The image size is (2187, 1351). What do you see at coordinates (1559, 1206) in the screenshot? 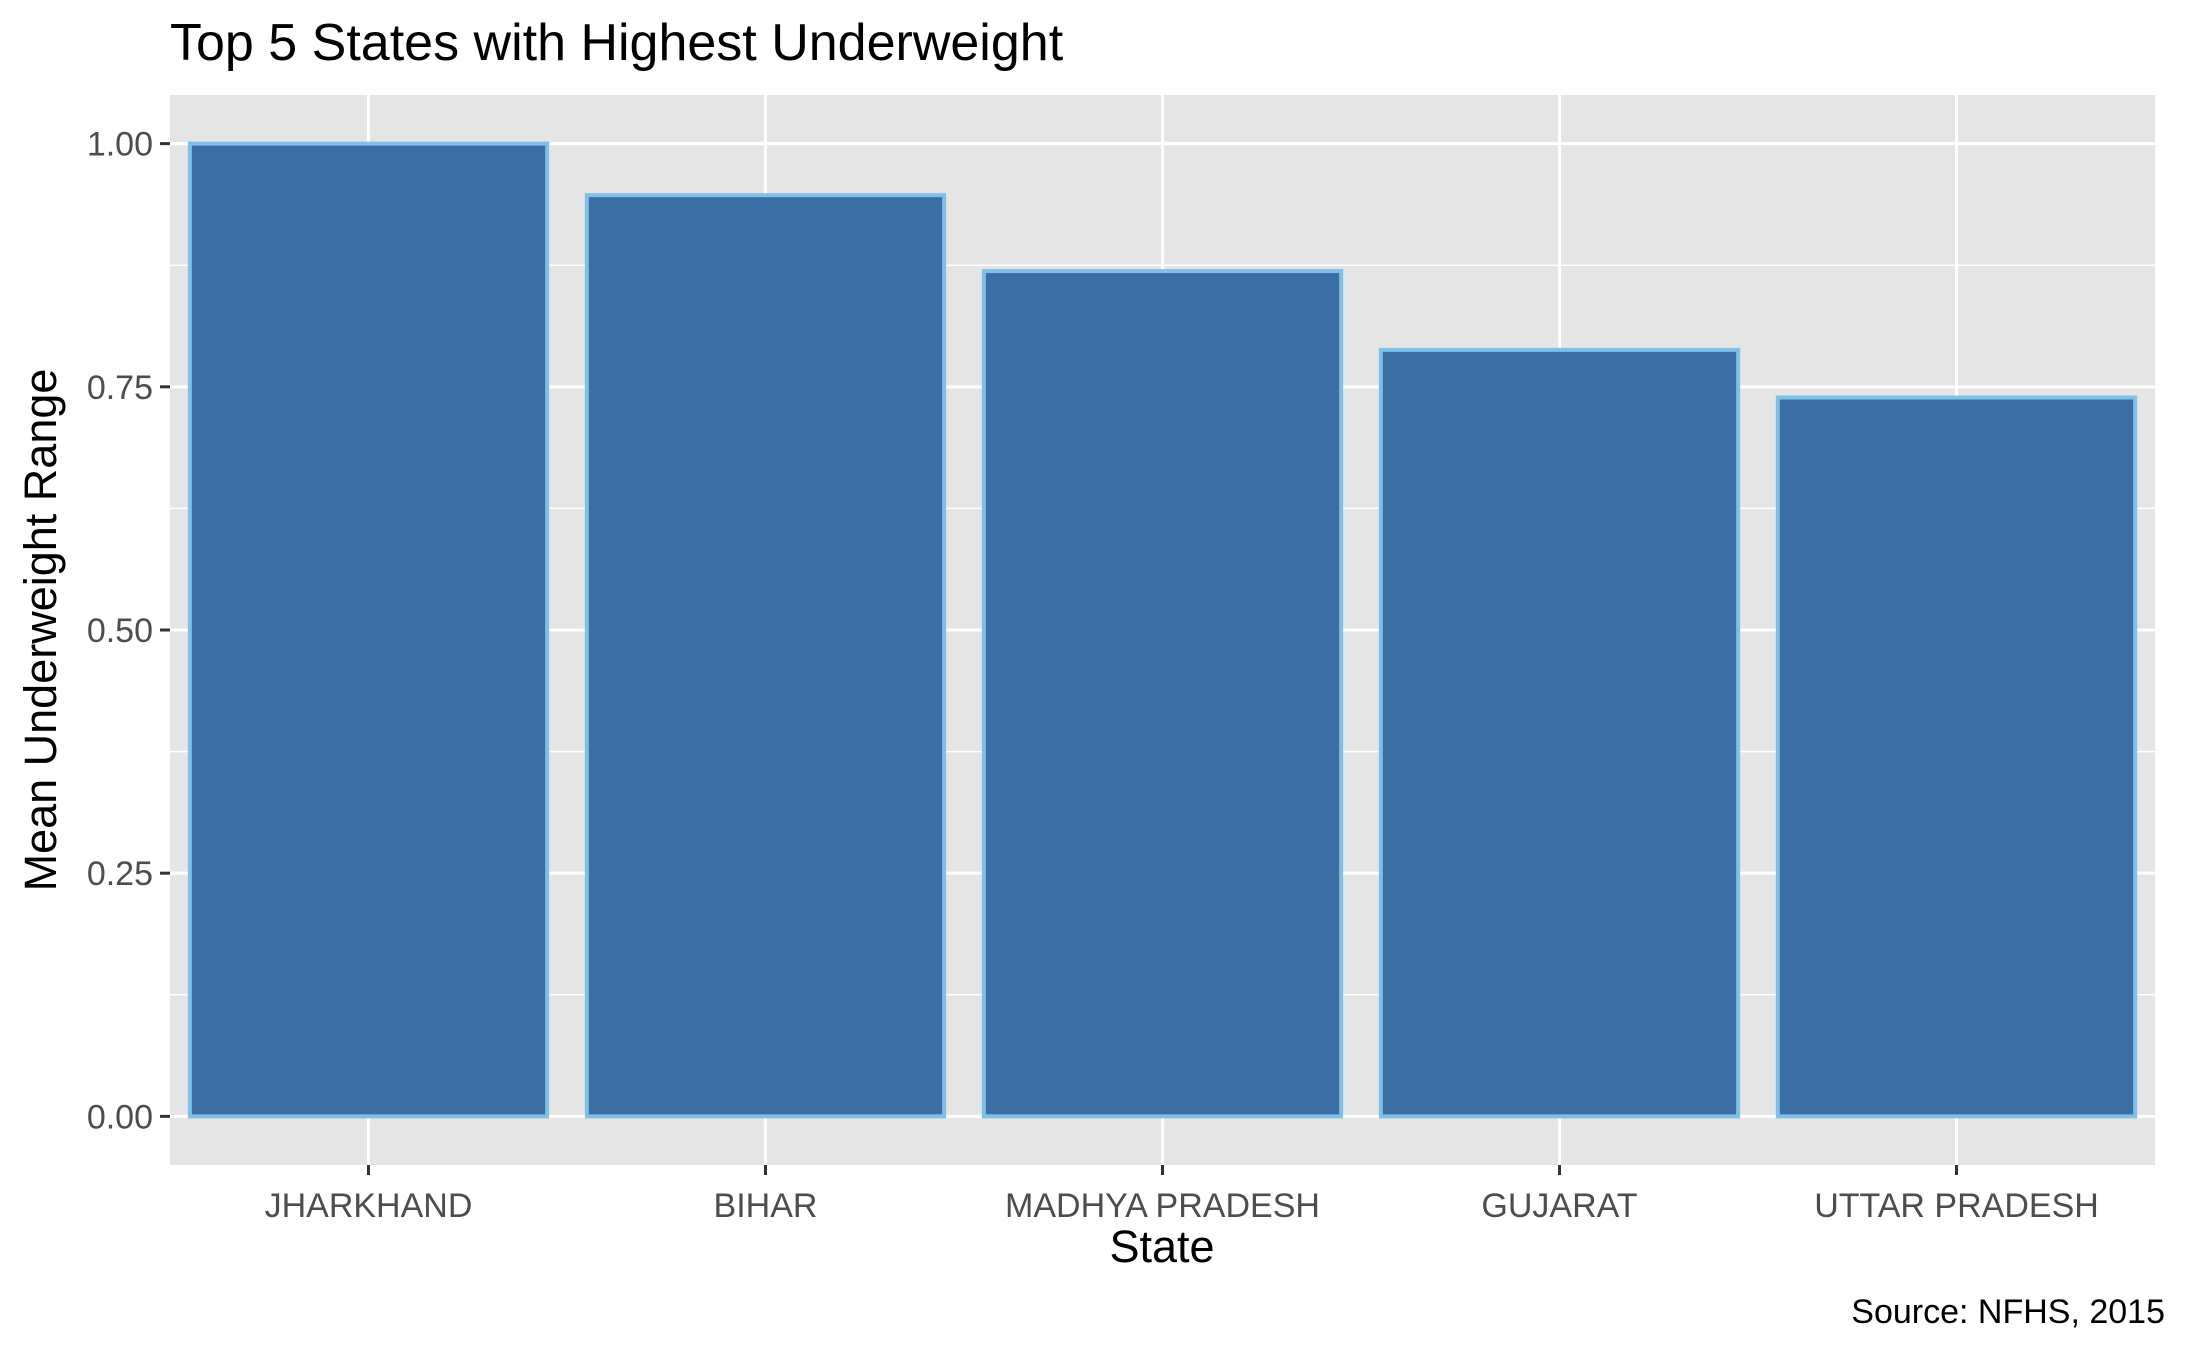
I see `x-tick-label: GUJARAT` at bounding box center [1559, 1206].